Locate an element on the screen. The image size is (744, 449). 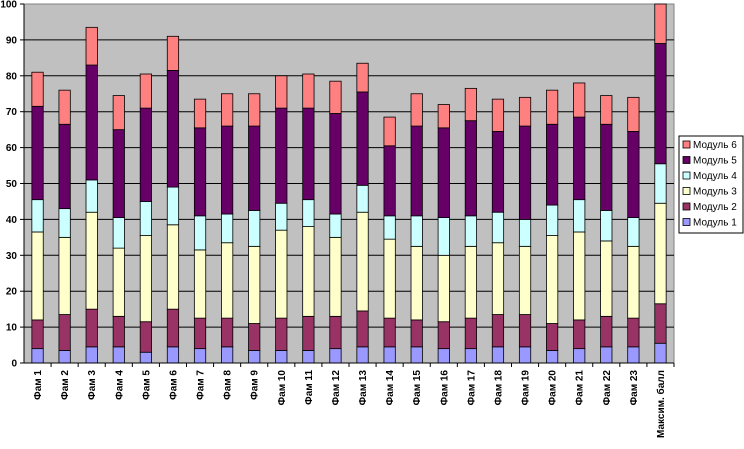
x-category-label: Фам 1 is located at coordinates (38, 385).